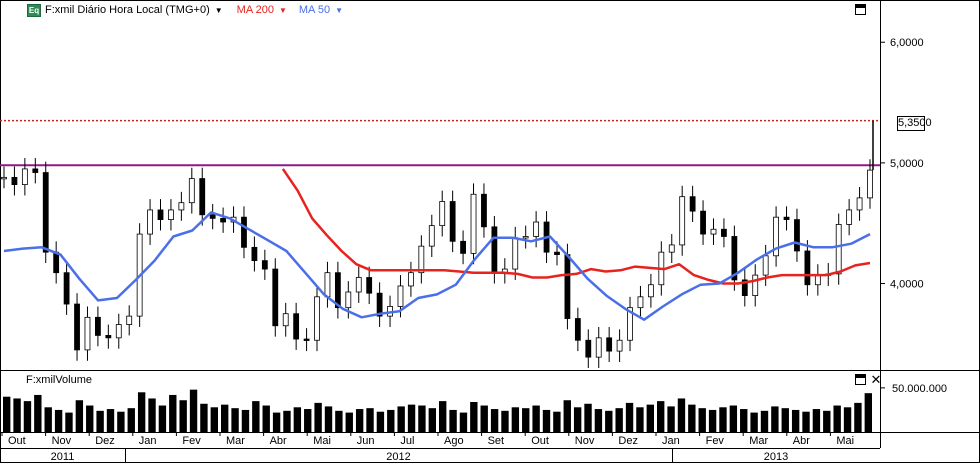  What do you see at coordinates (282, 10) in the screenshot?
I see `ma200-dropdown-arrow-icon: ▼` at bounding box center [282, 10].